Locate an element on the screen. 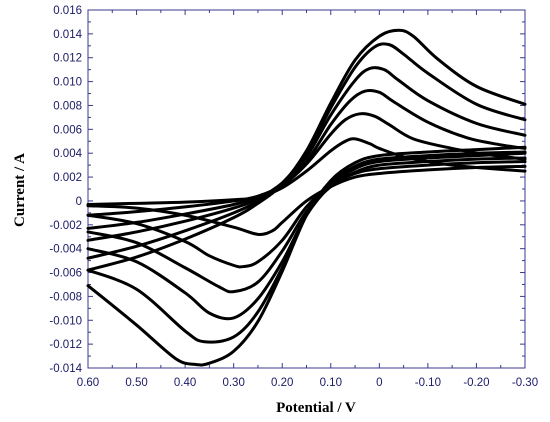 The image size is (550, 422). x-tick-label: -0.30 is located at coordinates (525, 383).